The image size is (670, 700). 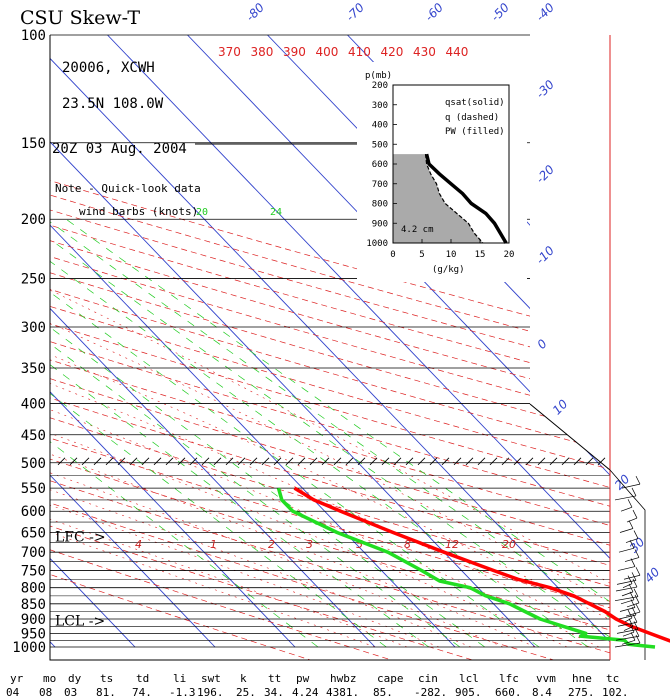 What do you see at coordinates (454, 199) in the screenshot?
I see `q-line` at bounding box center [454, 199].